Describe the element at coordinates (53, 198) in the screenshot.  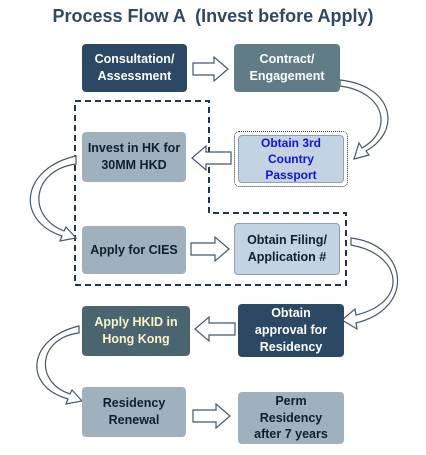
I see `curve-invest-to-cies` at that location.